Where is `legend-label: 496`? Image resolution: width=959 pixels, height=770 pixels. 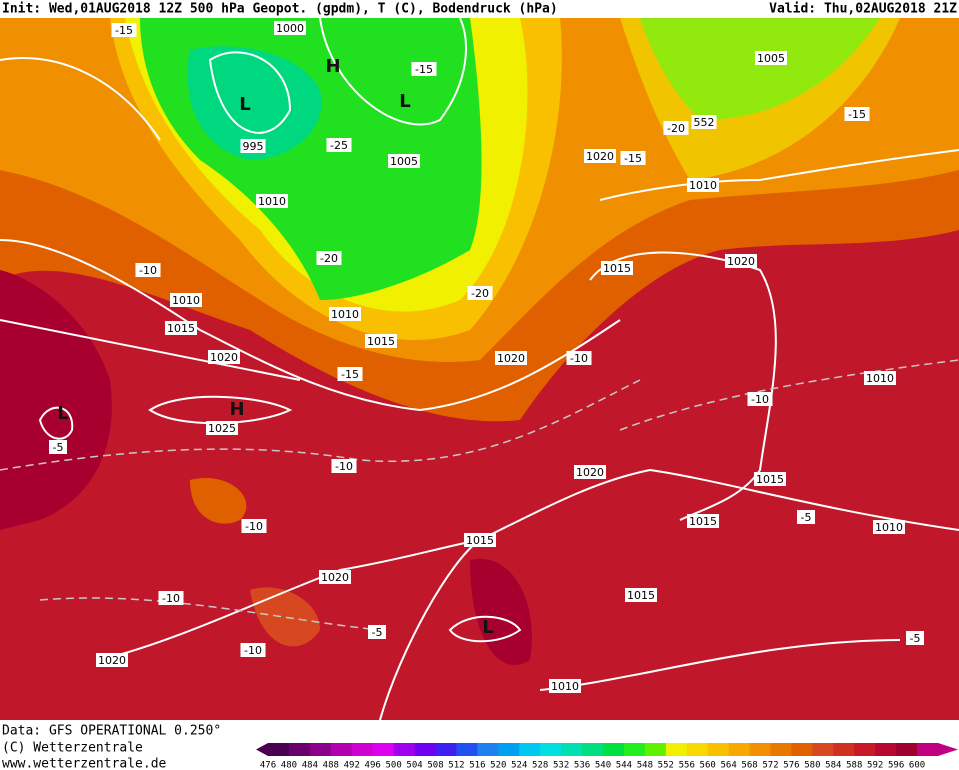 legend-label: 496 is located at coordinates (373, 765).